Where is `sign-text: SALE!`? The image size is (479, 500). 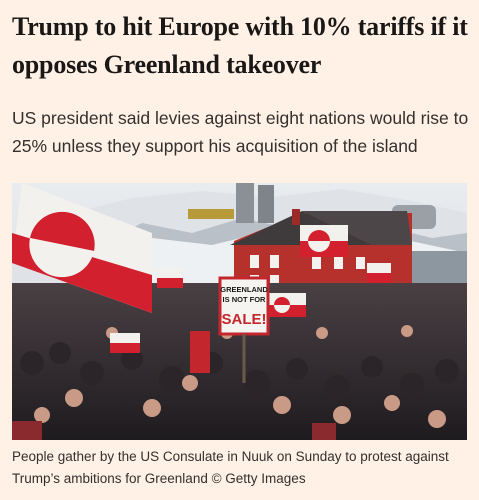 sign-text: SALE! is located at coordinates (244, 319).